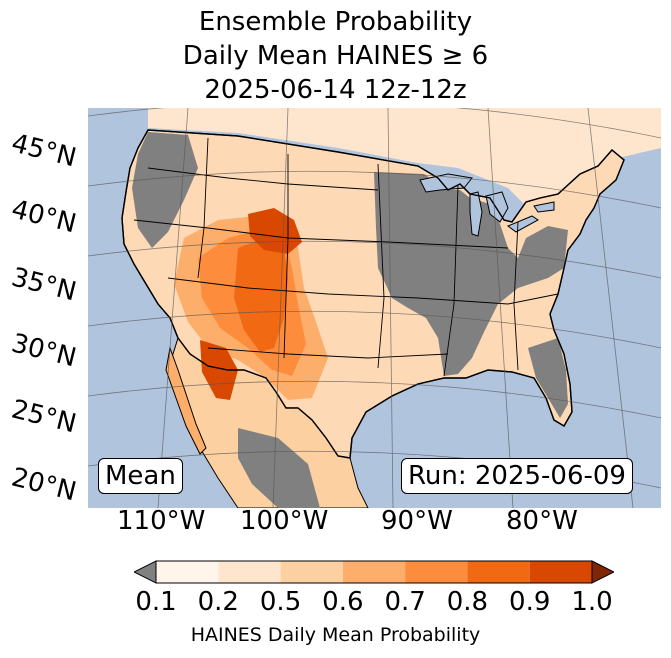 The width and height of the screenshot is (671, 658). Describe the element at coordinates (544, 207) in the screenshot. I see `lake-ontario` at that location.